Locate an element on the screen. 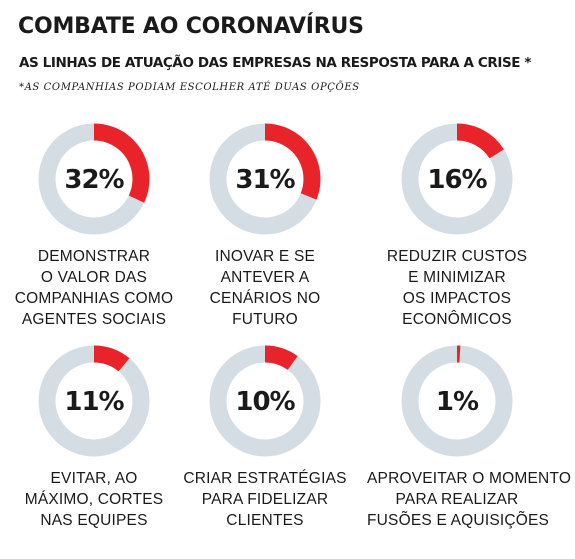  category-label-line: PARA FIDELIZAR is located at coordinates (265, 499).